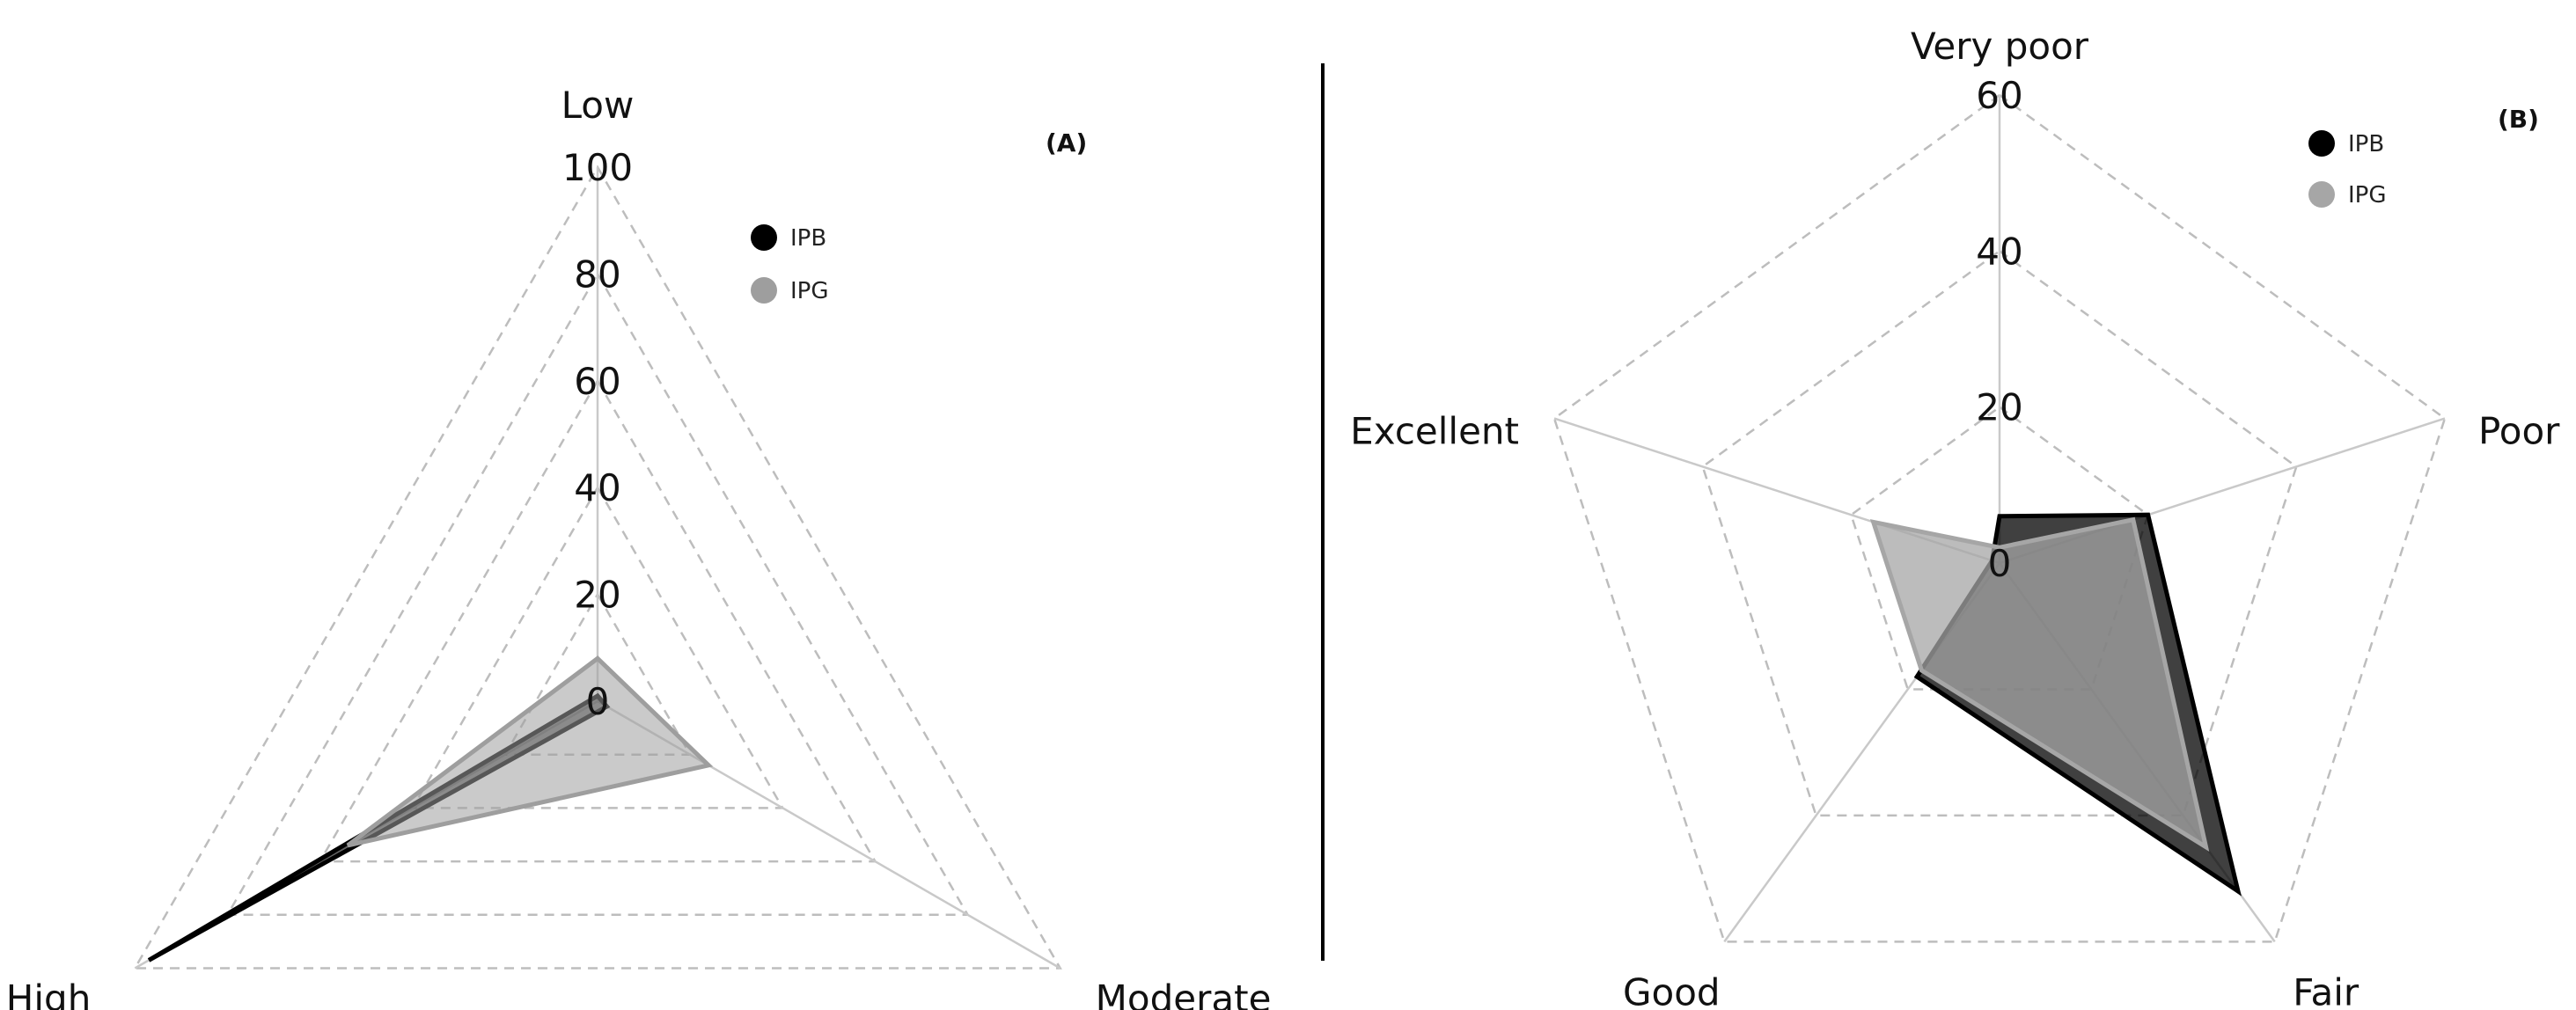 The height and width of the screenshot is (1010, 2576). I want to click on panel-label-b: (B), so click(2518, 119).